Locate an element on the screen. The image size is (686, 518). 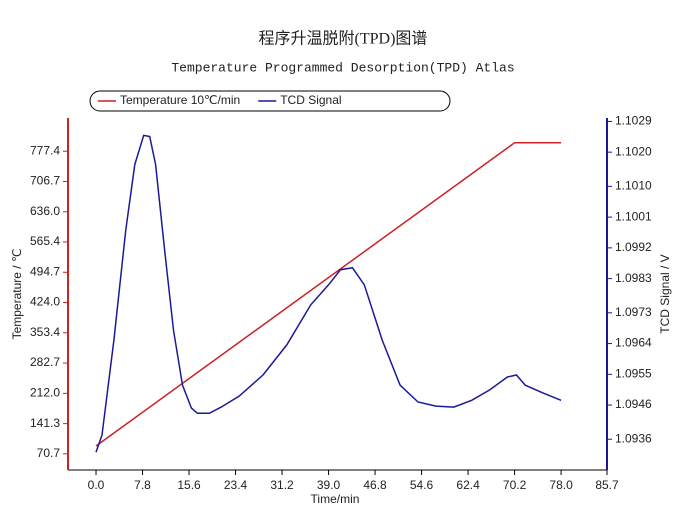
legend-label: Temperature 10℃/min is located at coordinates (180, 100).